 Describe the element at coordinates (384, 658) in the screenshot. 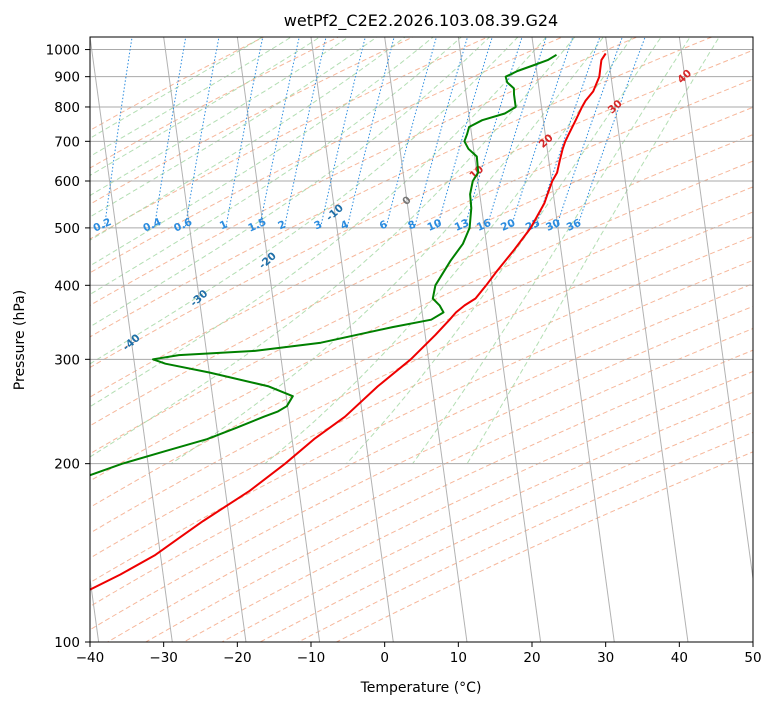

I see `x-tick-label: 0` at that location.